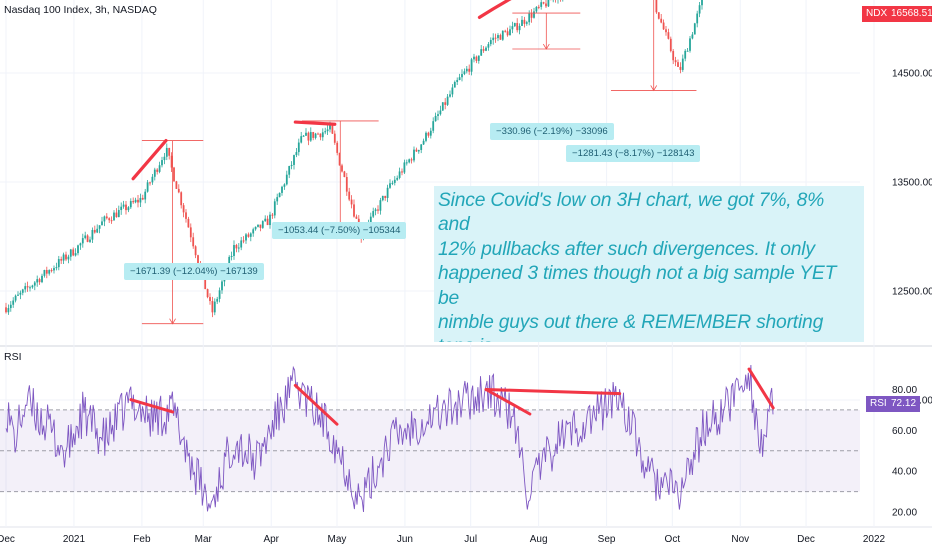 Image resolution: width=932 pixels, height=550 pixels. I want to click on rsi-value-badge: 72.12, so click(904, 404).